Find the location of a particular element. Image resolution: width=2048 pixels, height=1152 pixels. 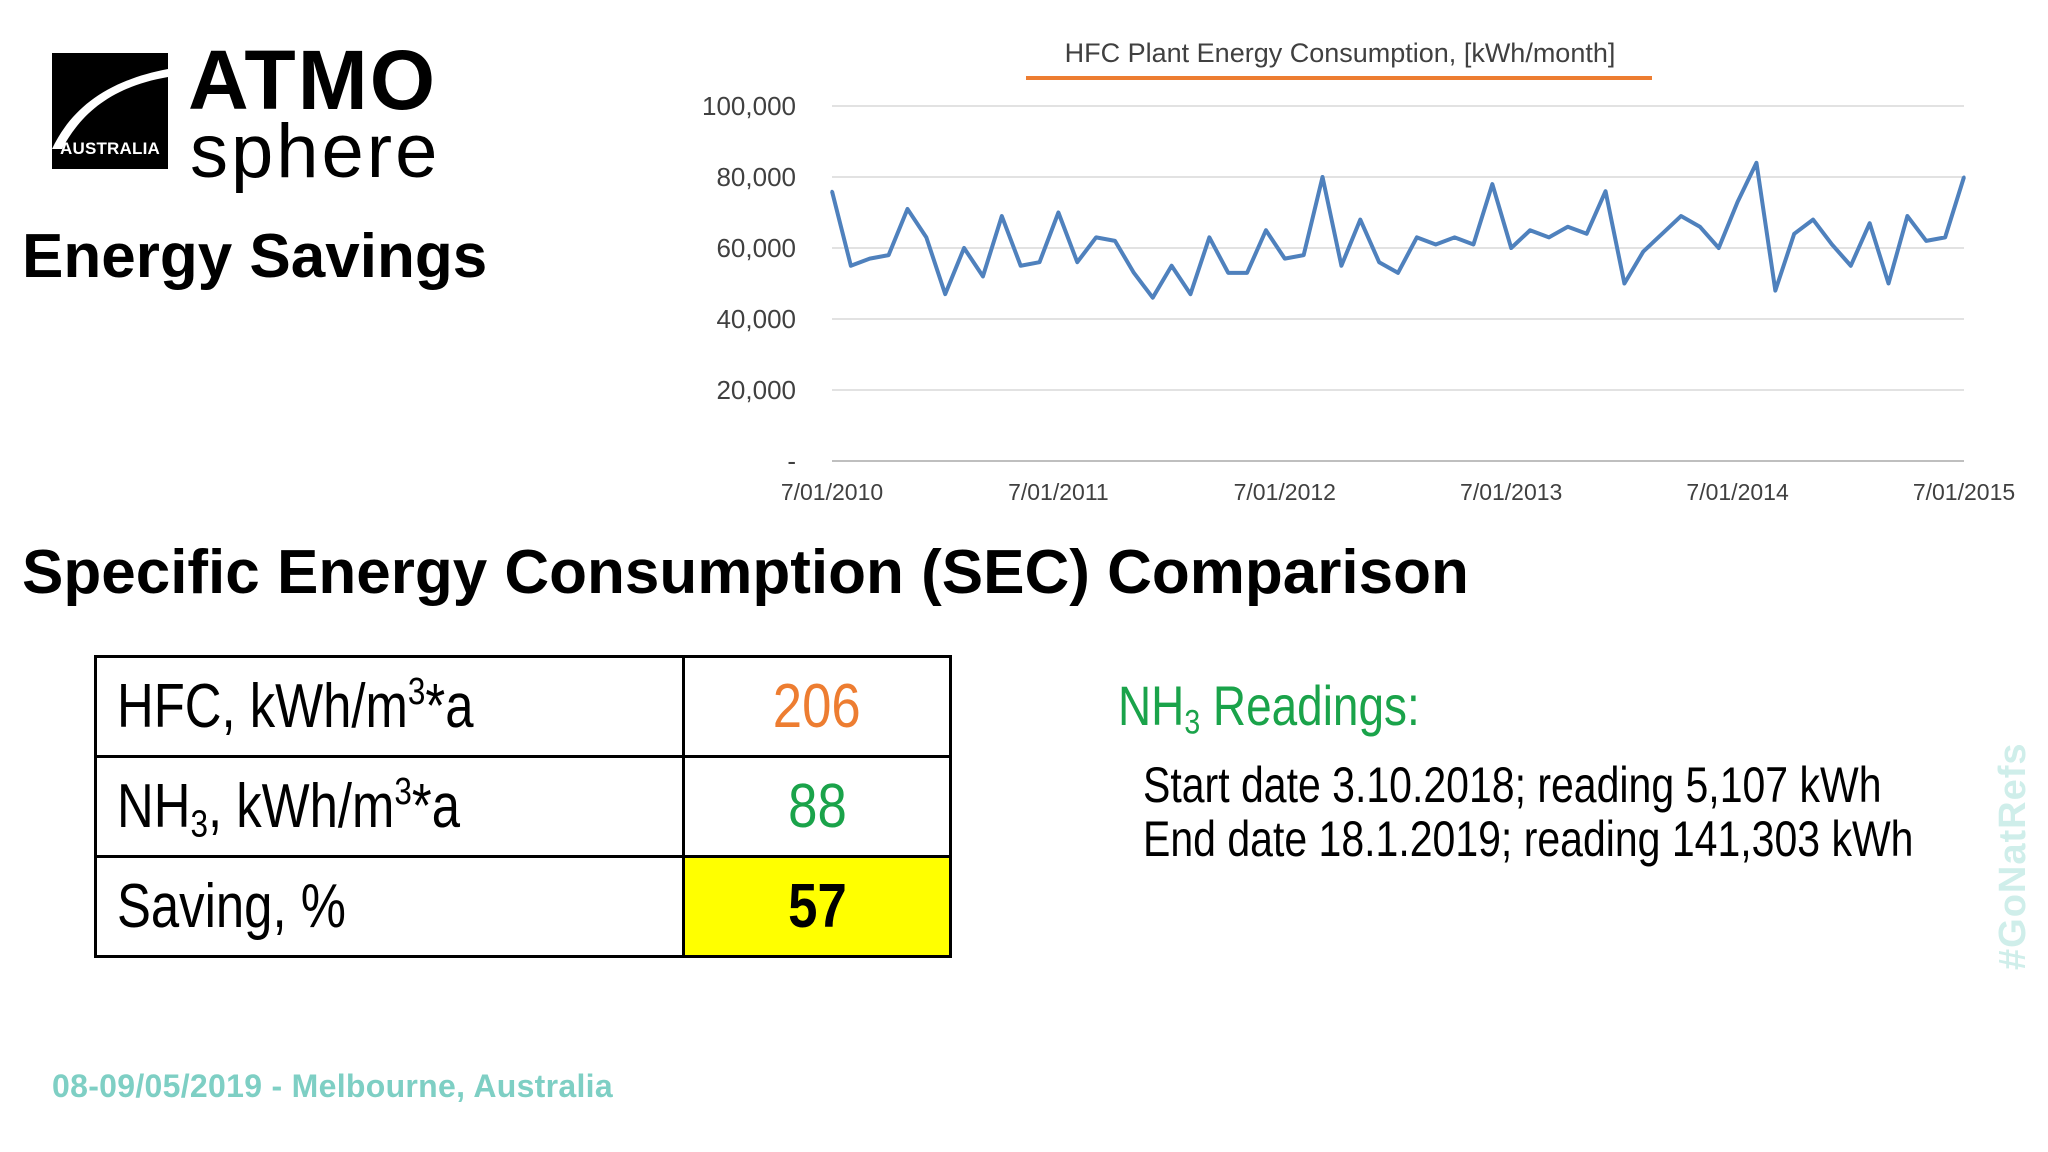

table-row: Saving, % 57 is located at coordinates (523, 906).